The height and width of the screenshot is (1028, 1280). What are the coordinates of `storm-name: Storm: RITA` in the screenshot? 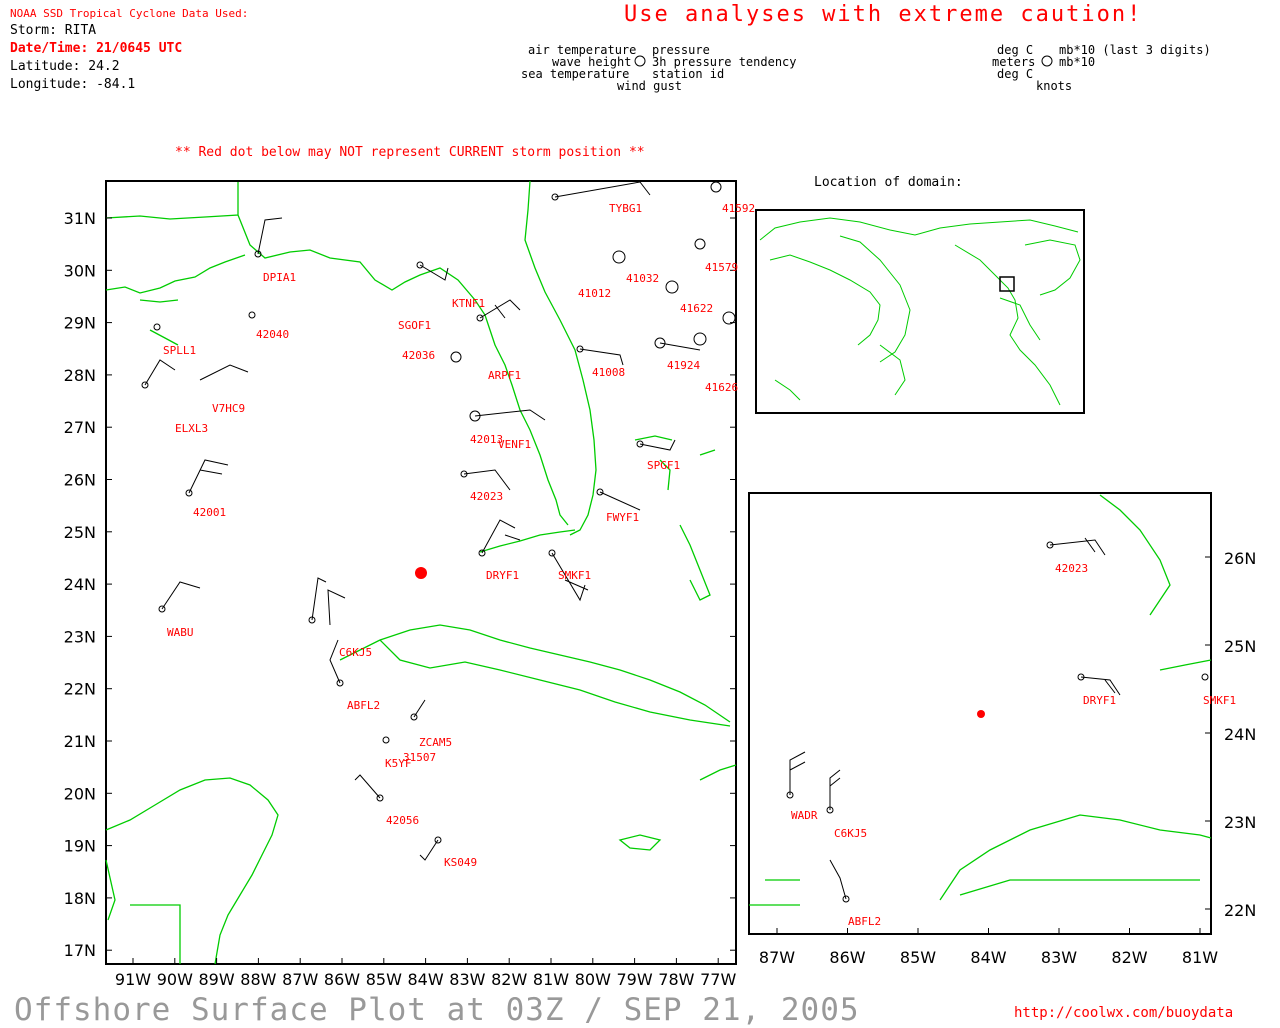 It's located at (53, 30).